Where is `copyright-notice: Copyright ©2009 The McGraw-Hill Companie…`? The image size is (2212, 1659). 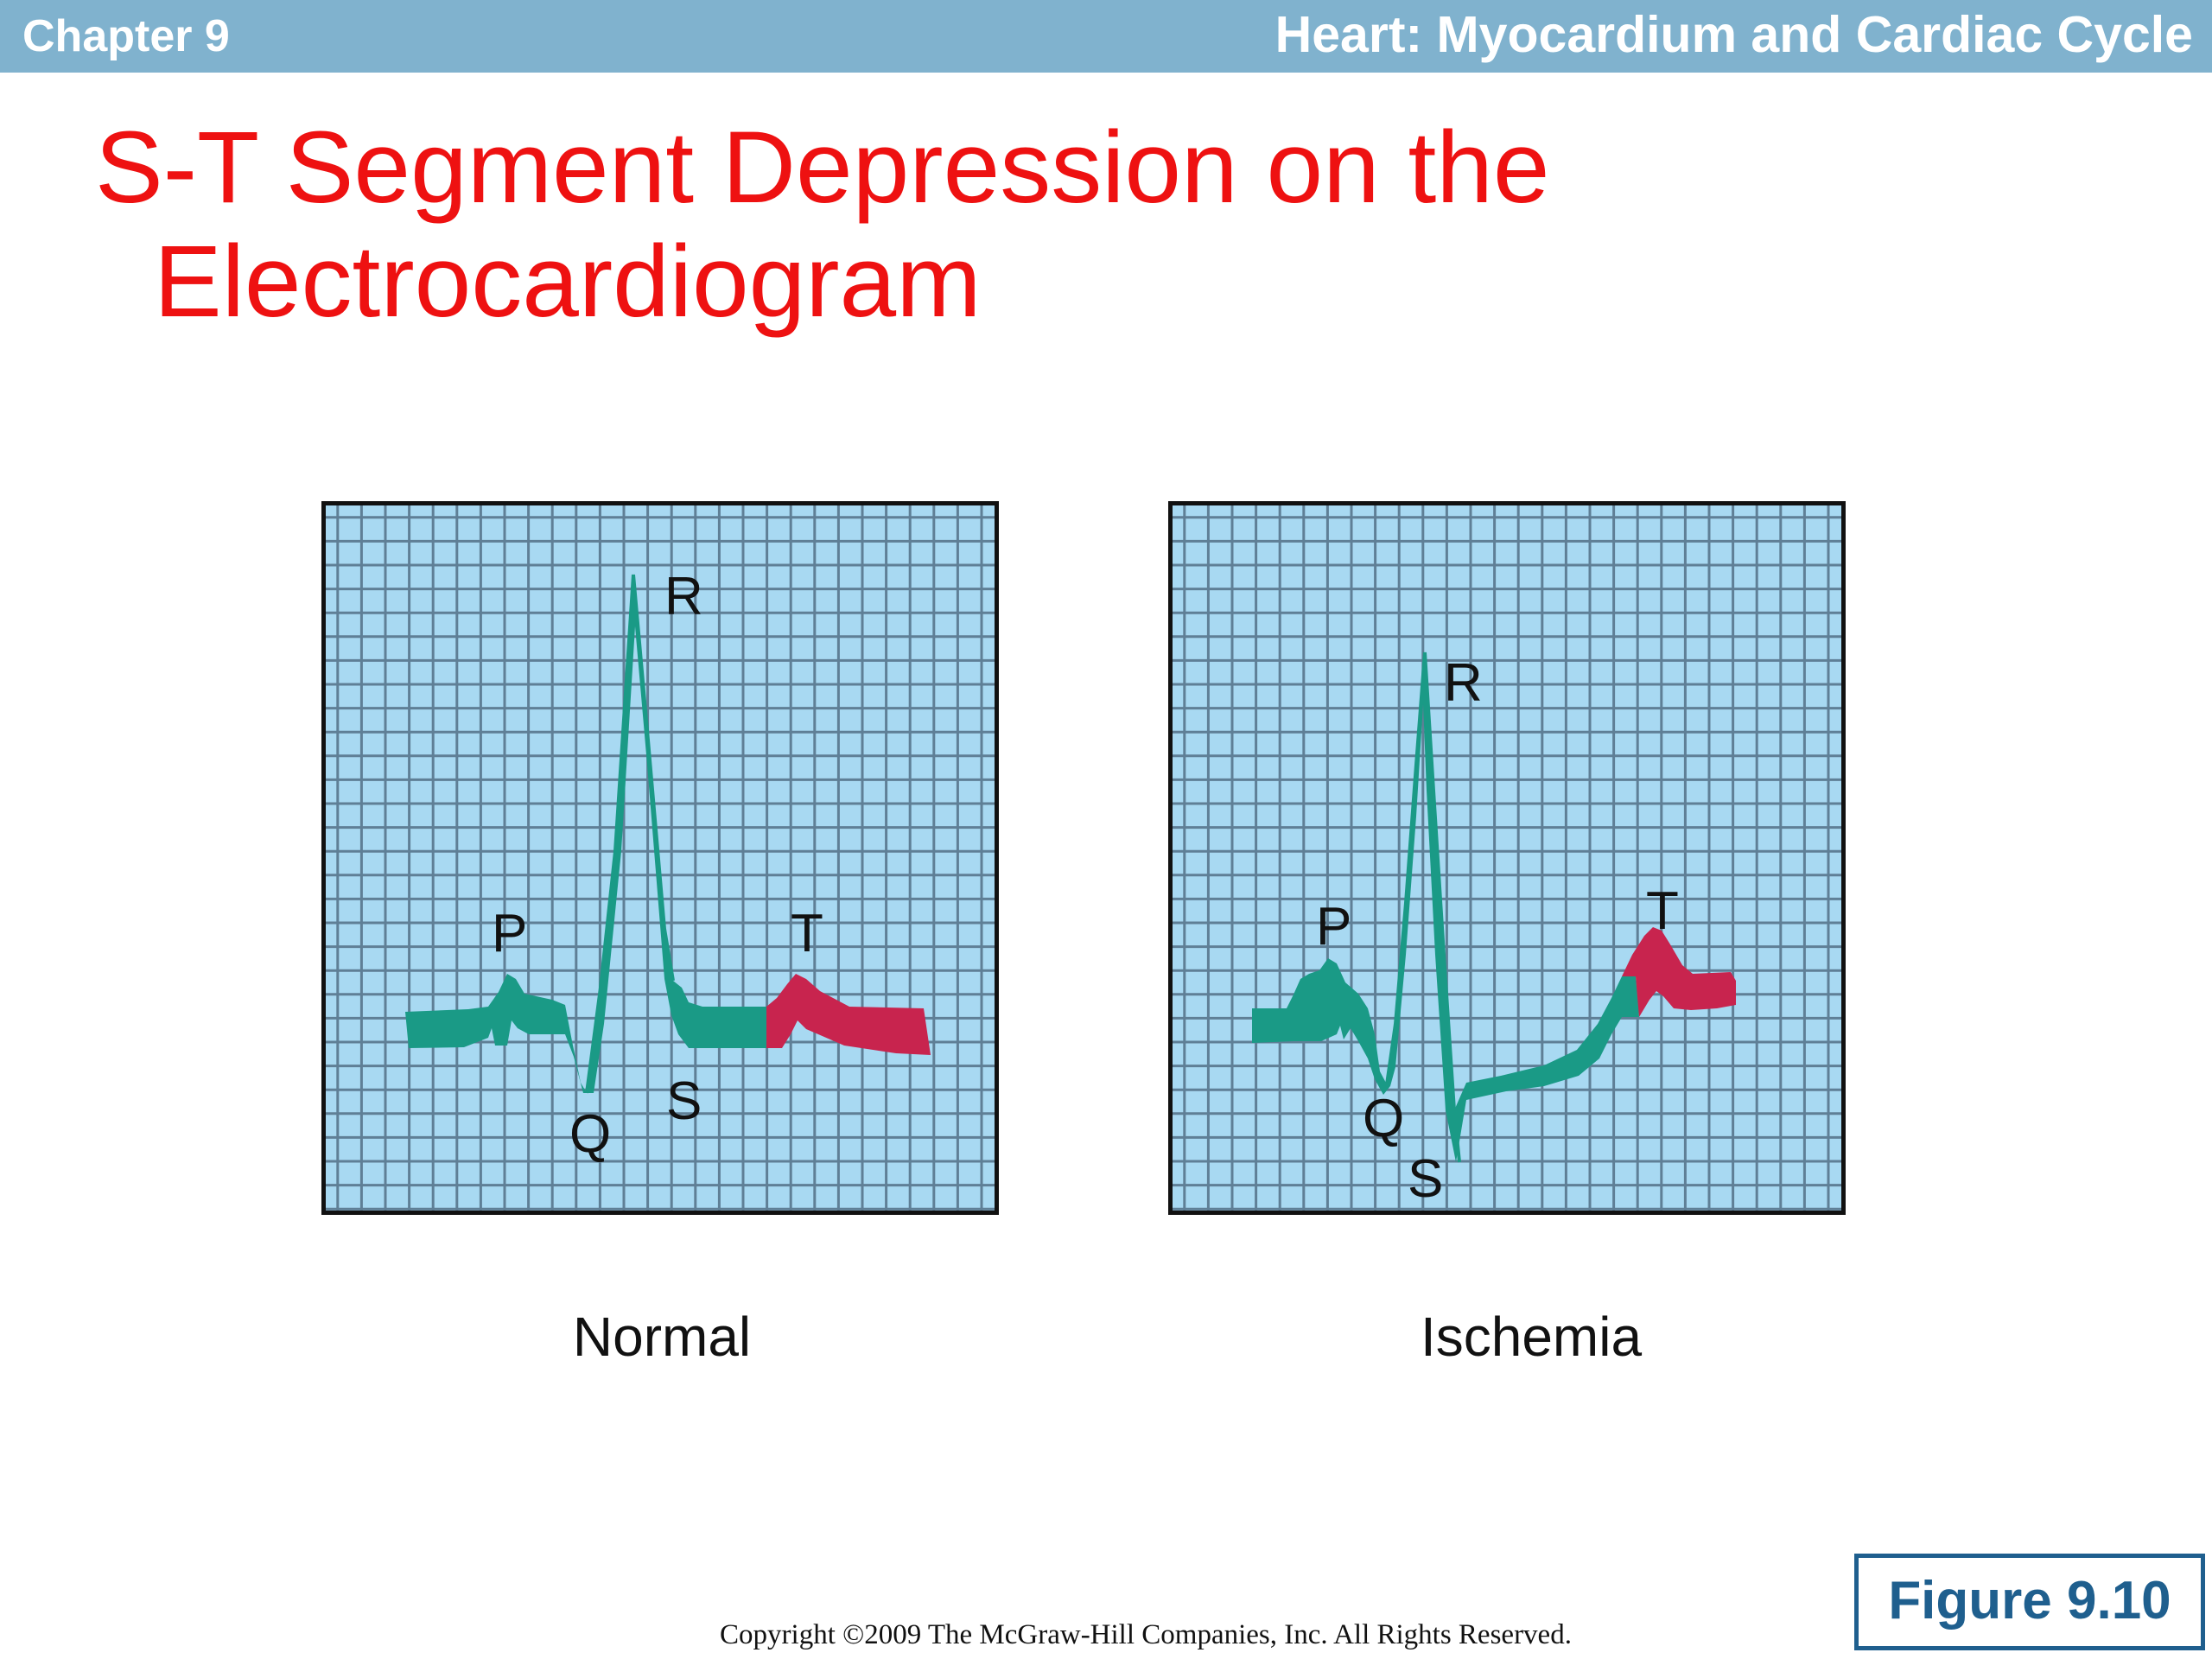 copyright-notice: Copyright ©2009 The McGraw-Hill Companie… is located at coordinates (1106, 1635).